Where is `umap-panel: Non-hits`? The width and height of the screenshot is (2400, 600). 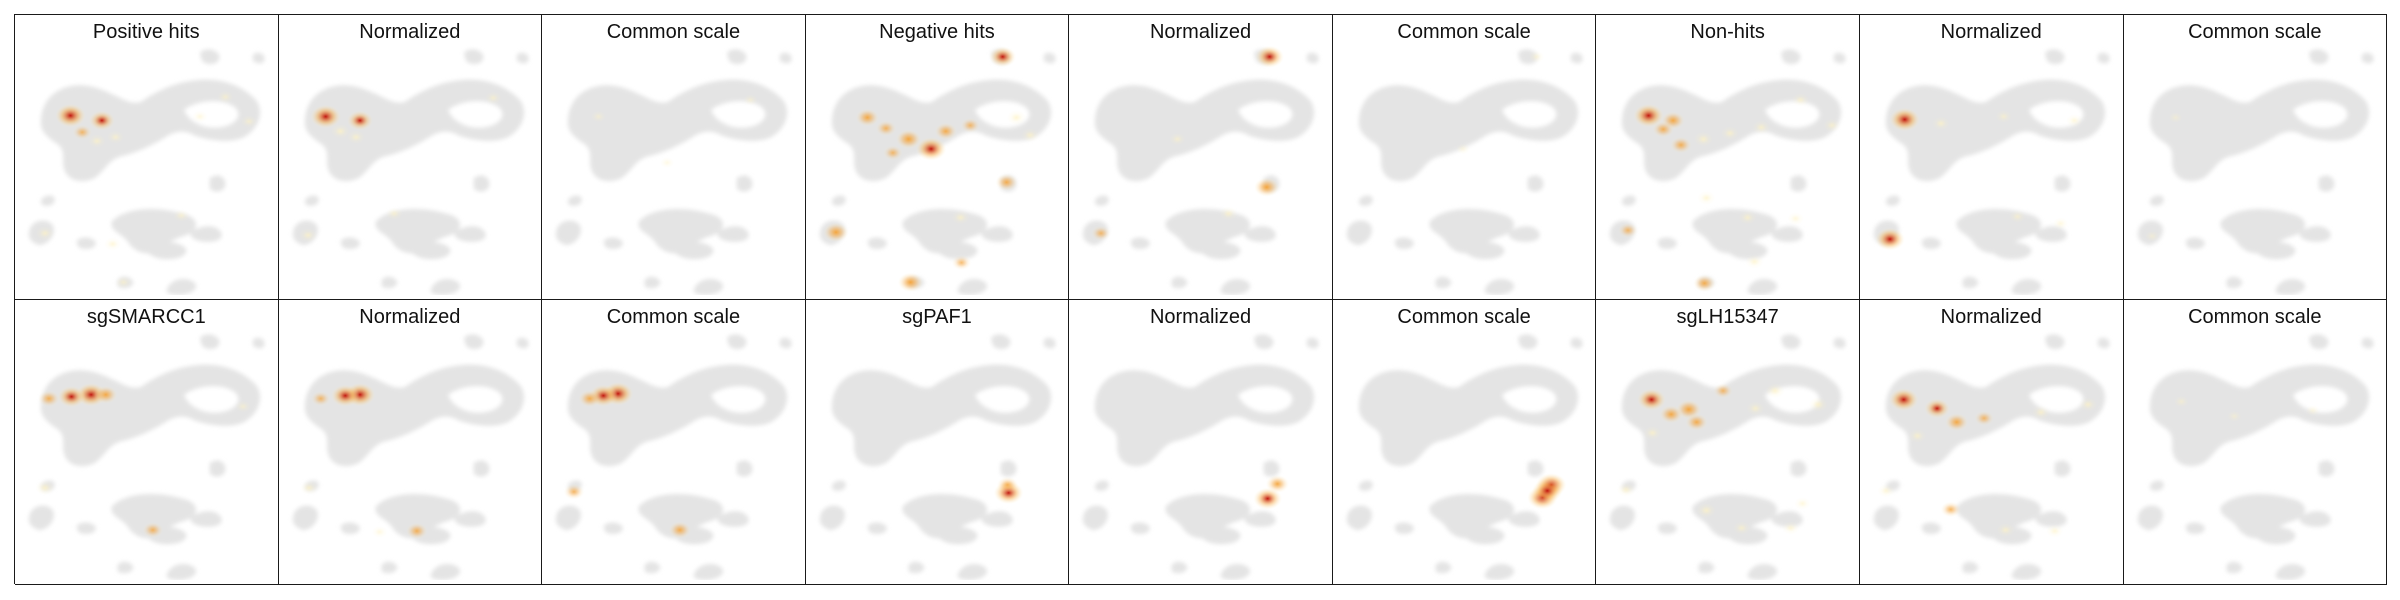
umap-panel: Non-hits is located at coordinates (1728, 157).